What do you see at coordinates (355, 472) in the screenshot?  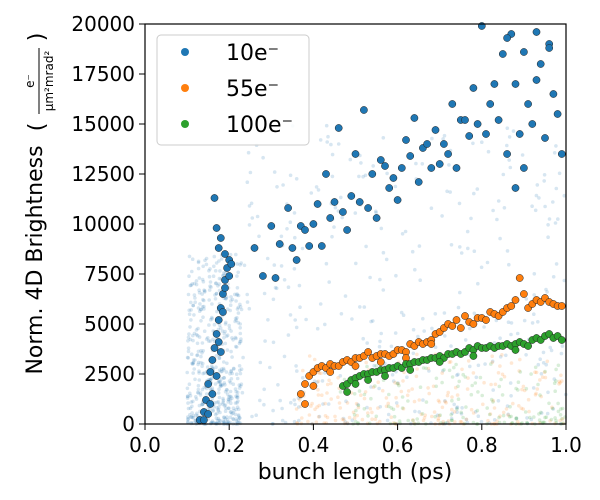 I see `x-axis-label: bunch length (ps)` at bounding box center [355, 472].